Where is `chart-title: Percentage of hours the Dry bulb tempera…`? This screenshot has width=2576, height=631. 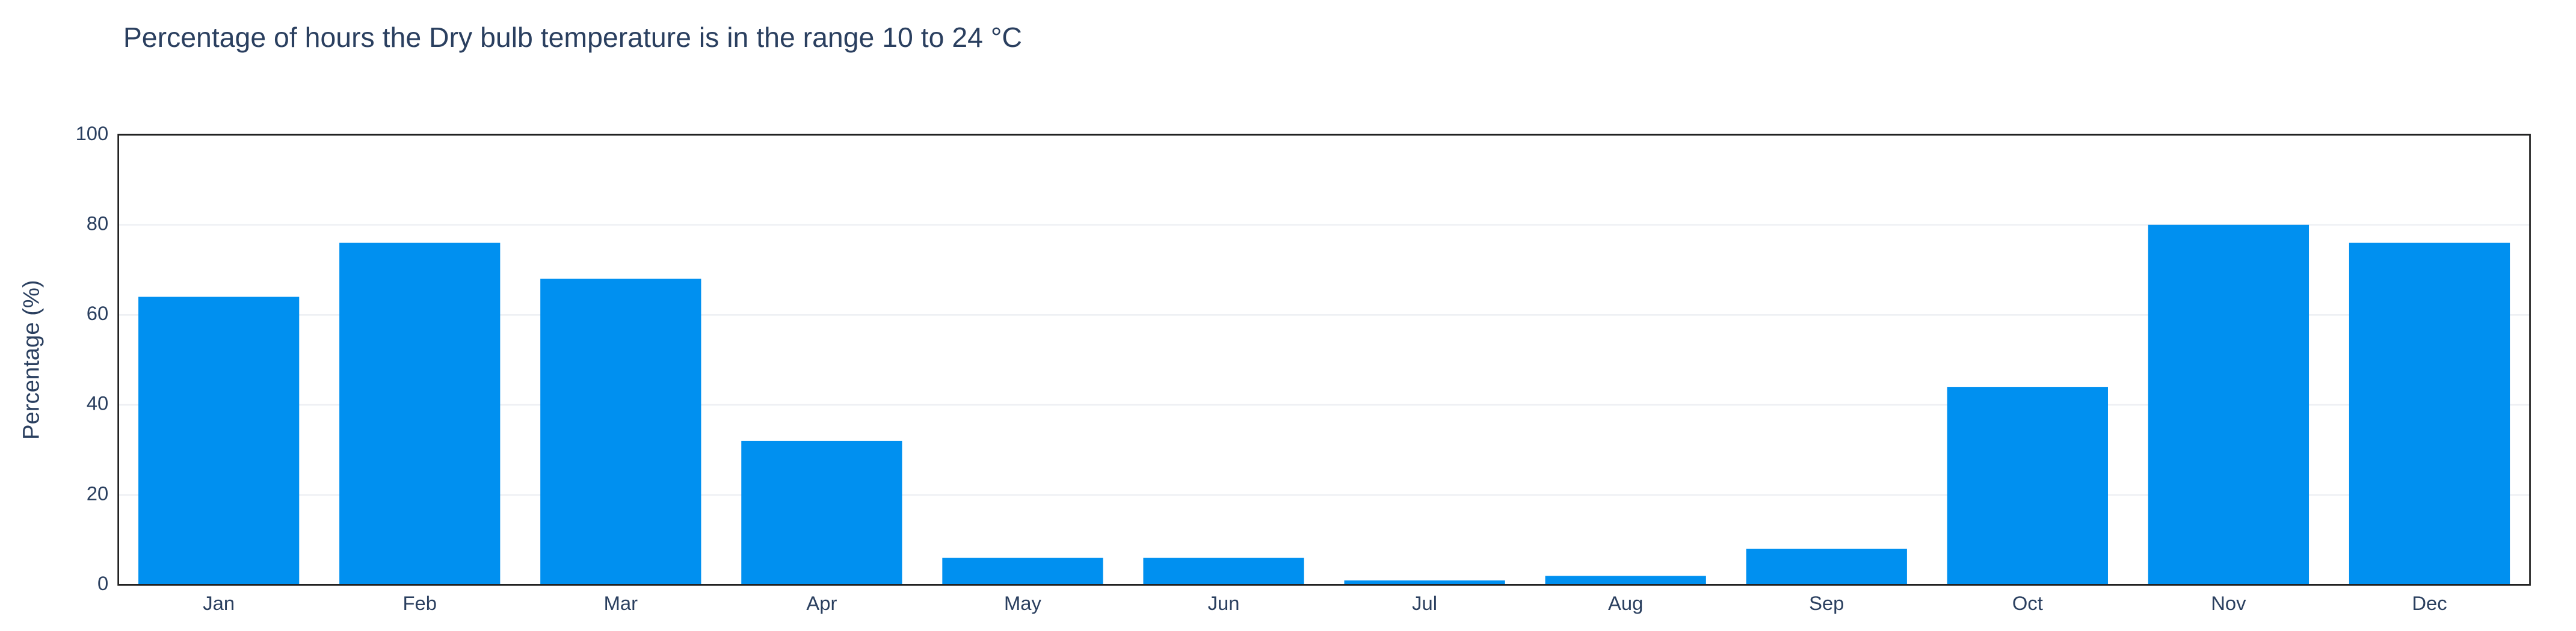 chart-title: Percentage of hours the Dry bulb tempera… is located at coordinates (572, 37).